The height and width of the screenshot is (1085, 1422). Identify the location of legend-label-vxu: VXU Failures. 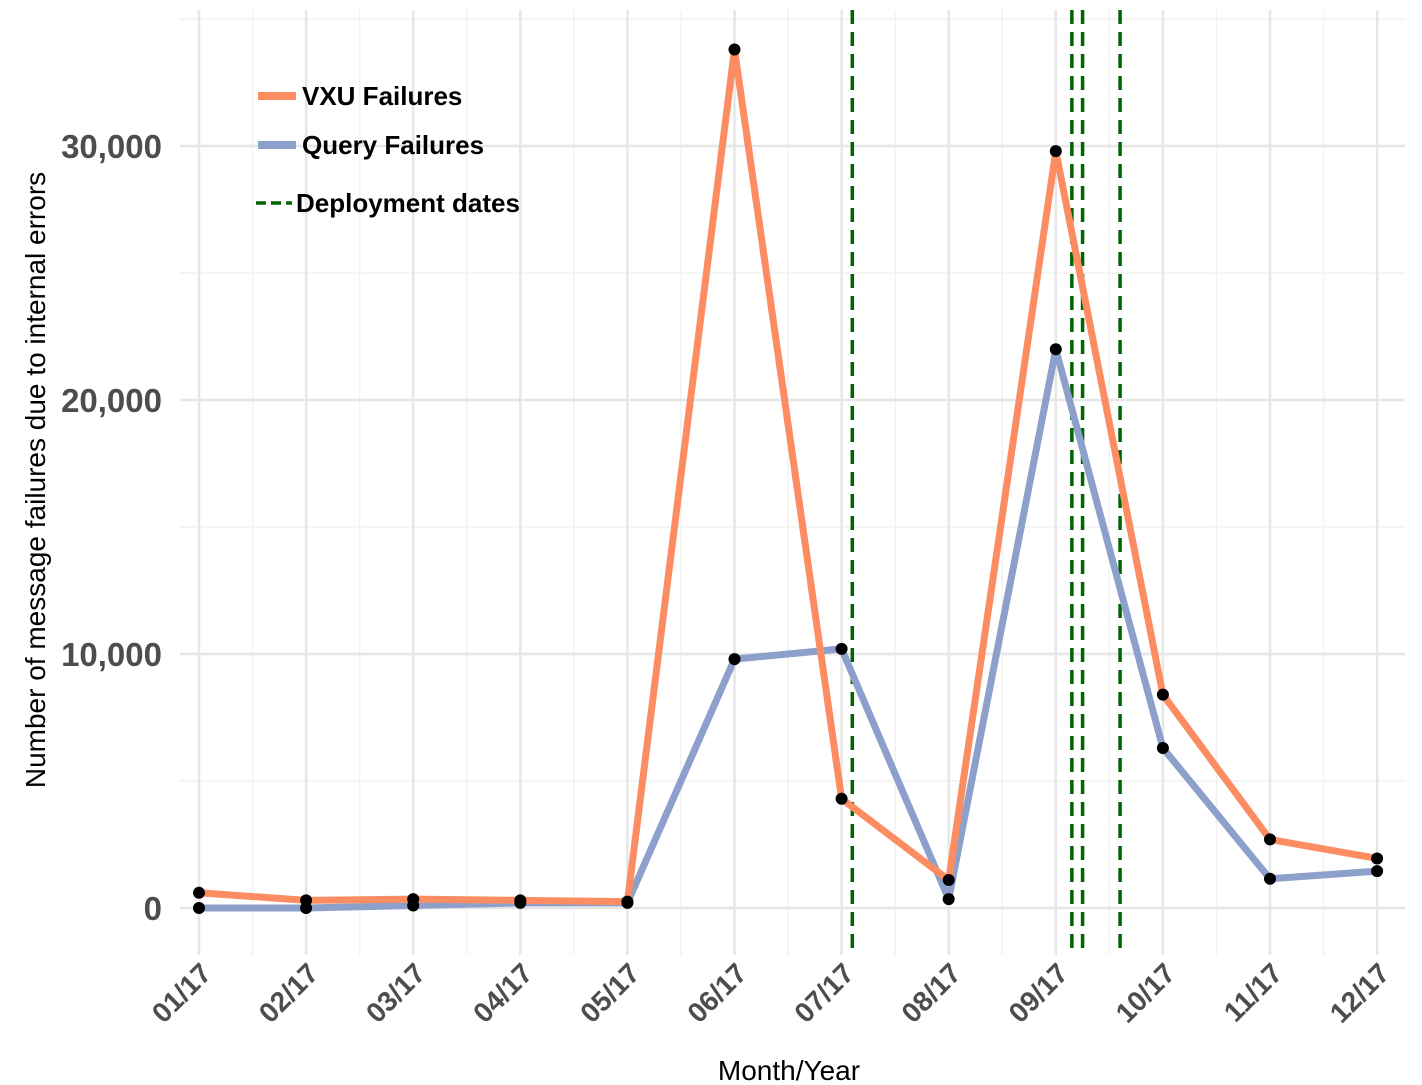
(382, 96).